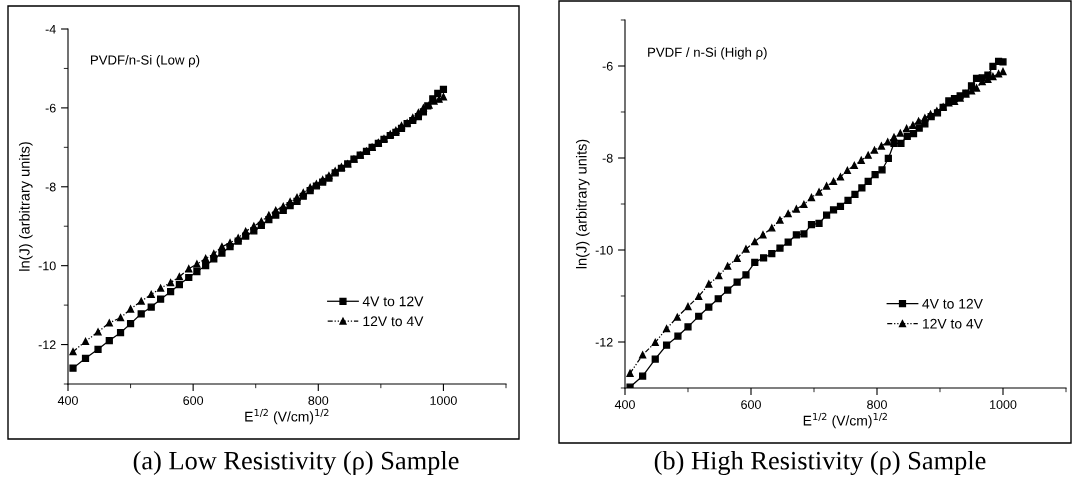  What do you see at coordinates (145, 61) in the screenshot?
I see `annotation: PVDF/n-Si (Low ρ)` at bounding box center [145, 61].